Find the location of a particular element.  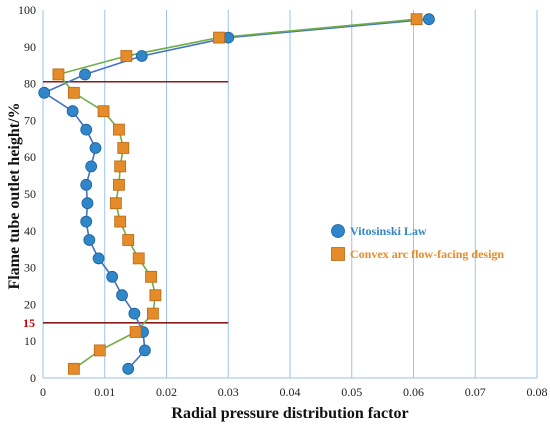

y-tick-label: 10 is located at coordinates (30, 341).